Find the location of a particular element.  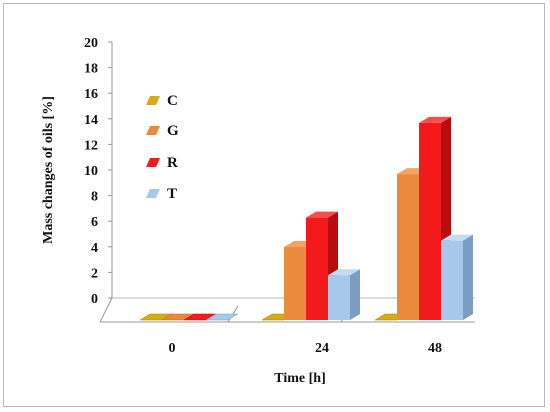

y-tick-label: 4 is located at coordinates (94, 248).